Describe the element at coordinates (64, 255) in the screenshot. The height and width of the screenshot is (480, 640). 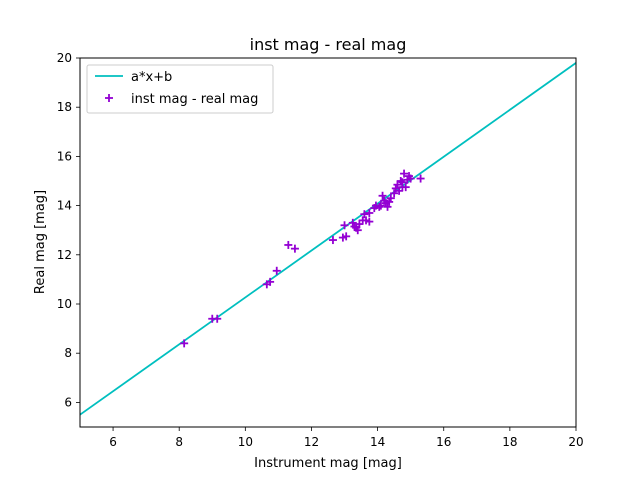
I see `y-tick-label: 12` at that location.